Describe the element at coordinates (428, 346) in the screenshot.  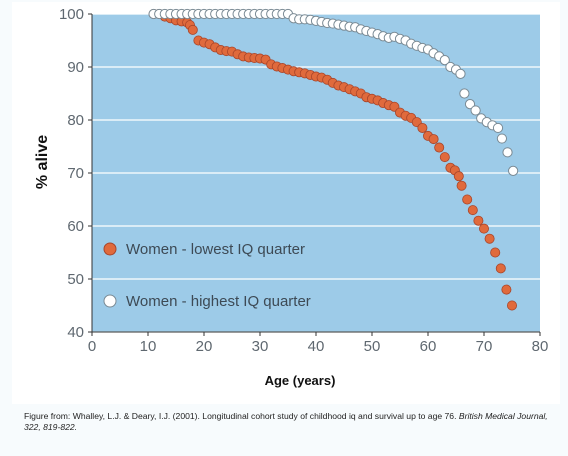
I see `x-tick-label-60: 60` at that location.